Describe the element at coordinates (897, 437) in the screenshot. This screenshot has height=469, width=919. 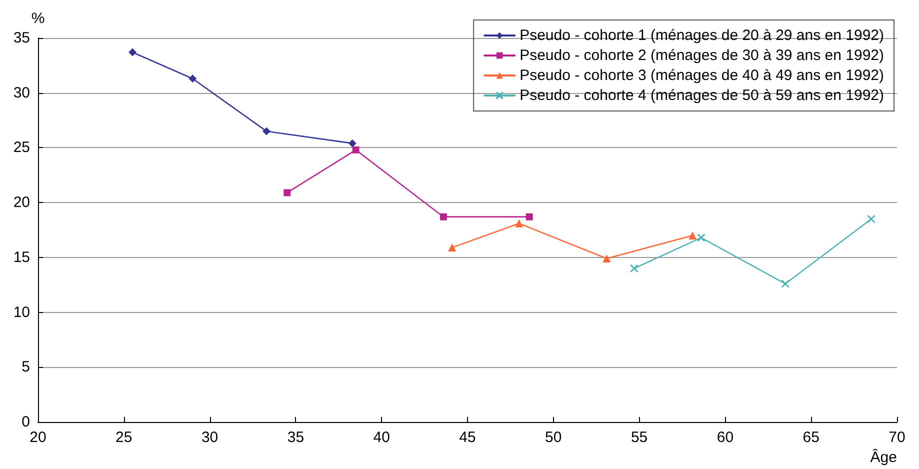
I see `x-tick-label: 70` at that location.